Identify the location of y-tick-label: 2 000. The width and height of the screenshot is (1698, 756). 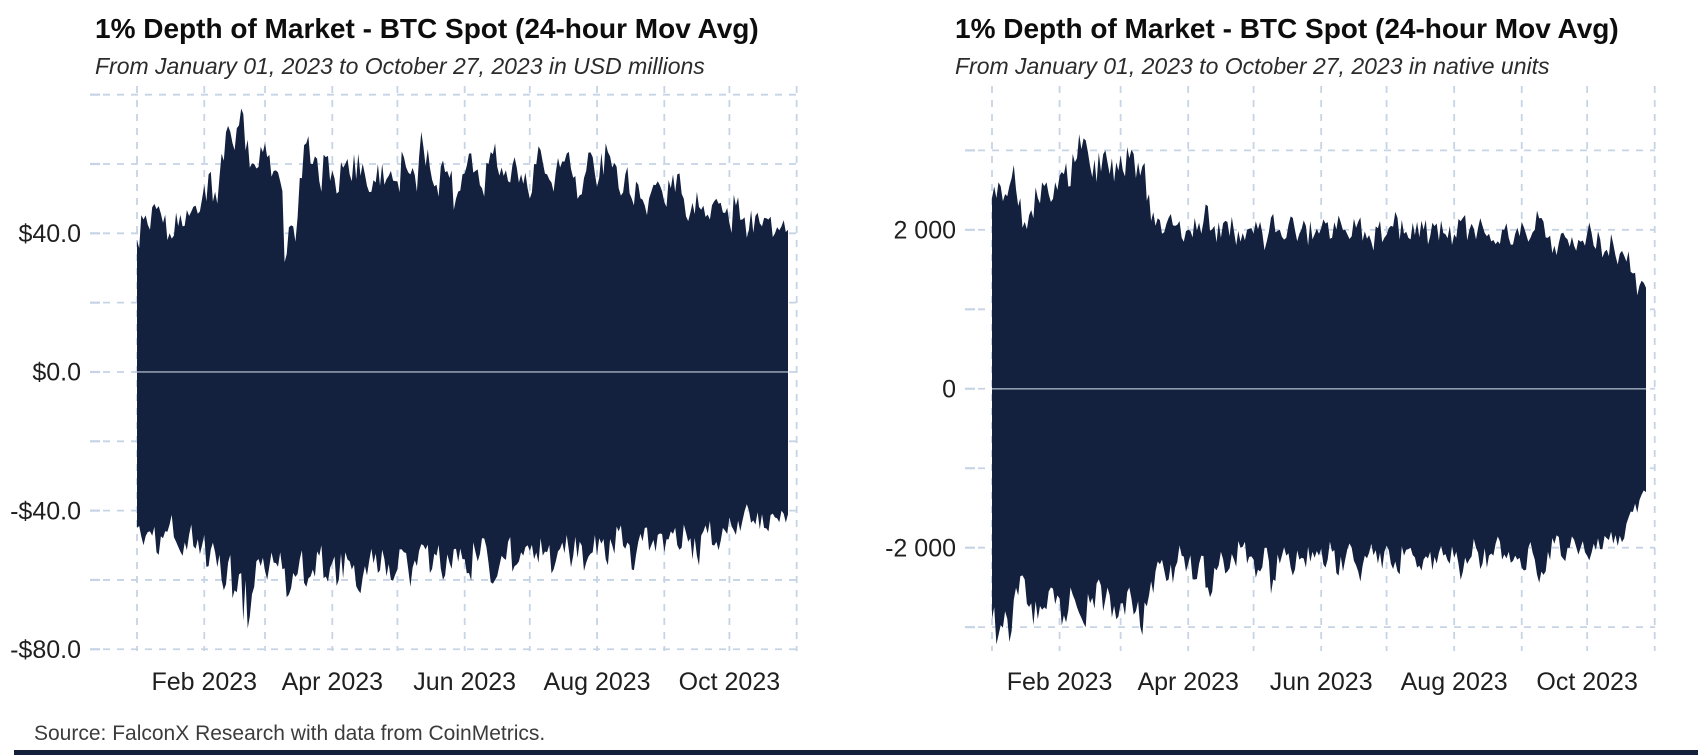
(924, 231).